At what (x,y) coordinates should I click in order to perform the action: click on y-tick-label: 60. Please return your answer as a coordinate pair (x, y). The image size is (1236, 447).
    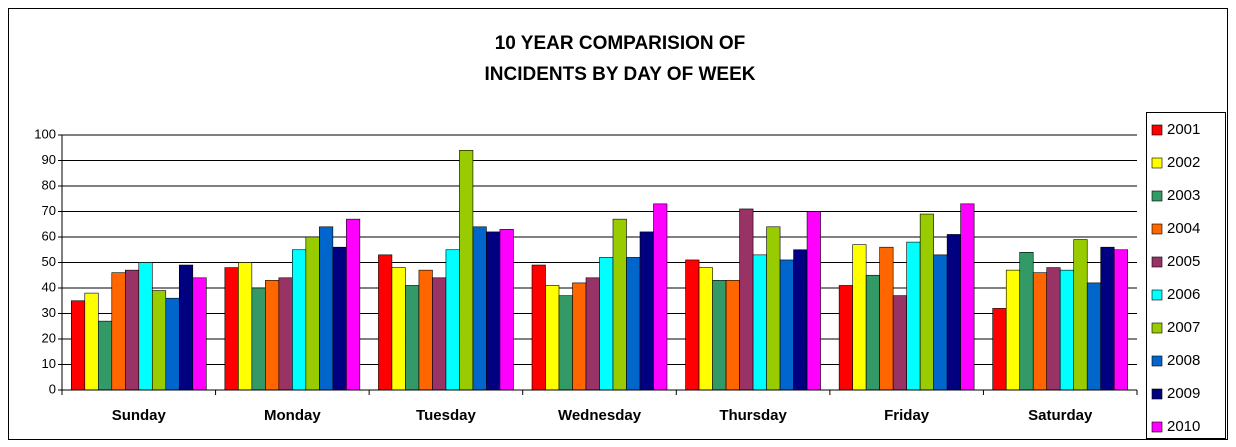
    Looking at the image, I should click on (49, 235).